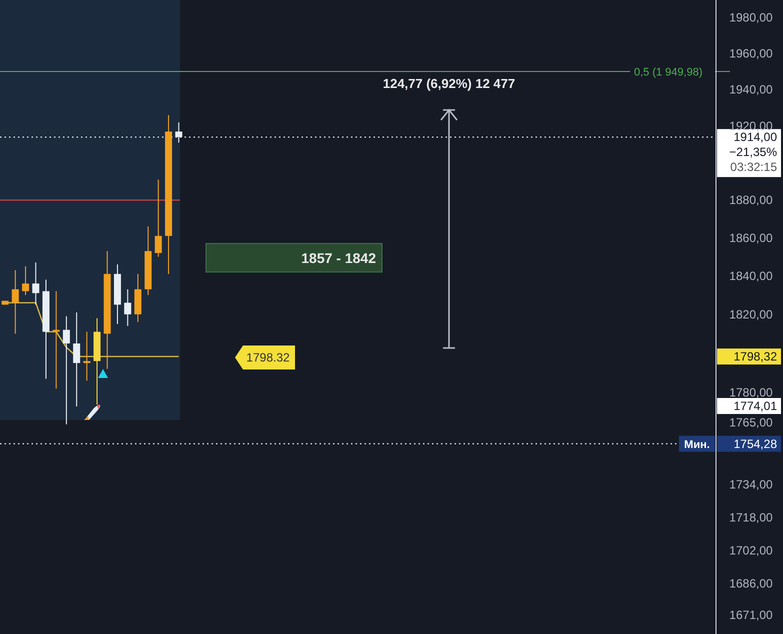 The width and height of the screenshot is (783, 634). What do you see at coordinates (751, 53) in the screenshot?
I see `y-tick-label: 1960,00` at bounding box center [751, 53].